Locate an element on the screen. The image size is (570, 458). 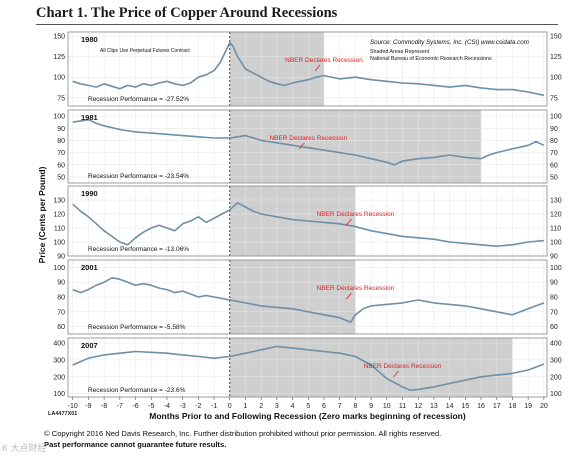
x-tick-label: 14 is located at coordinates (450, 406).